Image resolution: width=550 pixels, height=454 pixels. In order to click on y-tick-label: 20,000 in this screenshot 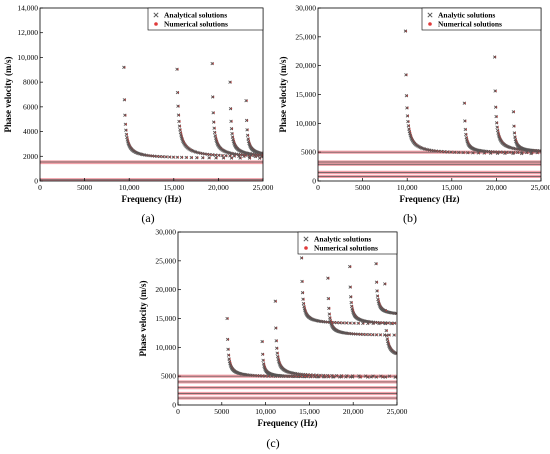, I will do `click(165, 289)`.